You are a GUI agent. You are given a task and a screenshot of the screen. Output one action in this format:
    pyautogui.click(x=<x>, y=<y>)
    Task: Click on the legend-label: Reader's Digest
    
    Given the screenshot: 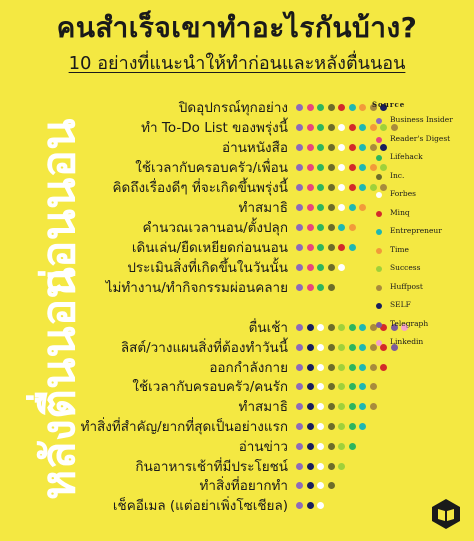 What is the action you would take?
    pyautogui.click(x=420, y=138)
    